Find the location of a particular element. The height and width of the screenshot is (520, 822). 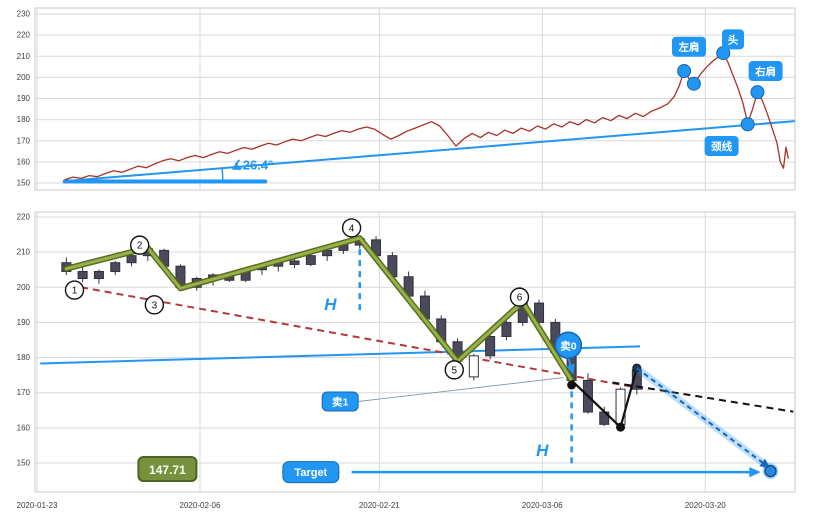

neckline-line is located at coordinates (340, 355).